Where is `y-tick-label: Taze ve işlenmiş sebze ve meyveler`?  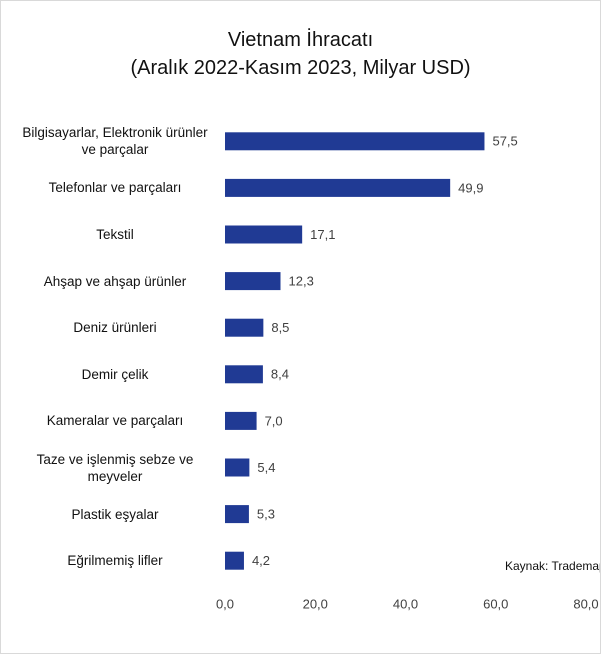 y-tick-label: Taze ve işlenmiş sebze ve meyveler is located at coordinates (115, 467).